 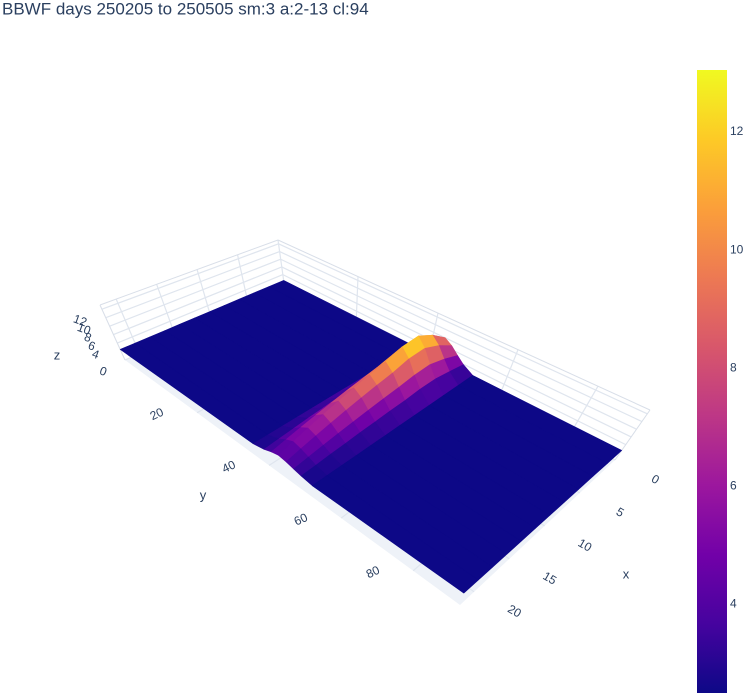 What do you see at coordinates (655, 480) in the screenshot?
I see `x-tick-label: 0` at bounding box center [655, 480].